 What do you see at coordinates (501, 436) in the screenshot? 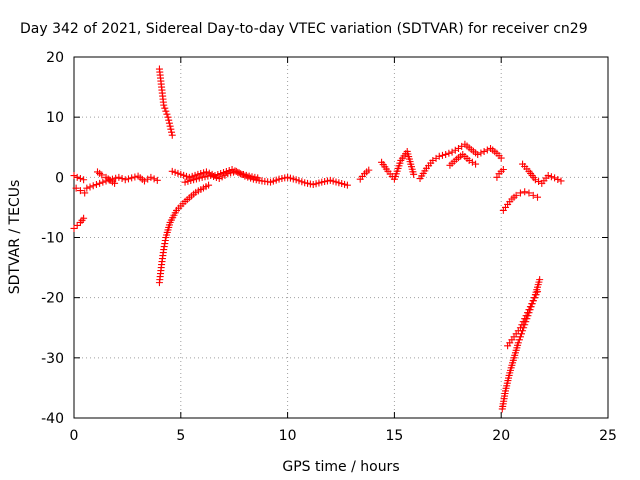
I see `x-tick-label: 20` at bounding box center [501, 436].